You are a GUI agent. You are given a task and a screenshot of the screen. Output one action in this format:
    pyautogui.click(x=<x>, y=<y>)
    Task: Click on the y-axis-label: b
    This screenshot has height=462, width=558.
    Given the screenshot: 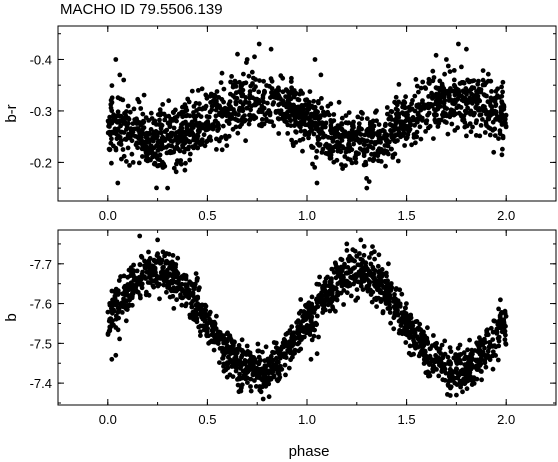 What is the action you would take?
    pyautogui.click(x=11, y=317)
    